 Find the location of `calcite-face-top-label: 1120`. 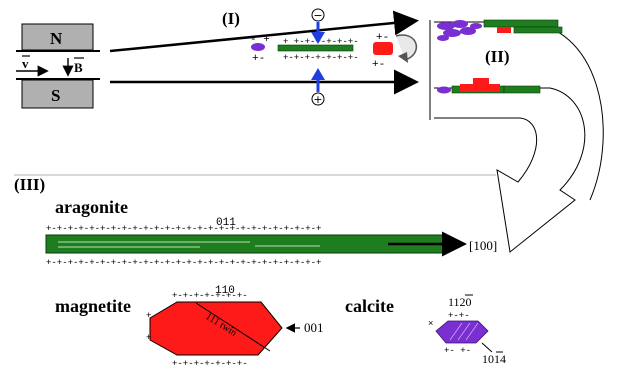

calcite-face-top-label: 1120 is located at coordinates (460, 302).